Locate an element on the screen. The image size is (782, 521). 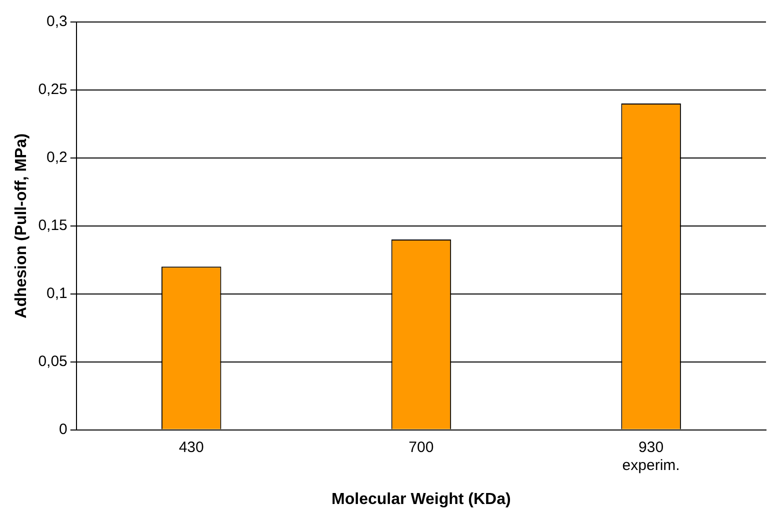
y-tick-label: 0,3 is located at coordinates (57, 21).